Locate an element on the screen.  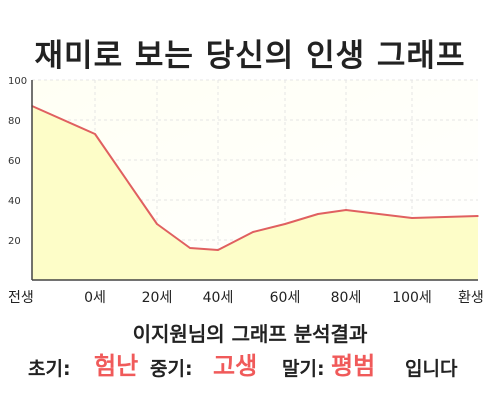
late-label: 말기: is located at coordinates (303, 369).